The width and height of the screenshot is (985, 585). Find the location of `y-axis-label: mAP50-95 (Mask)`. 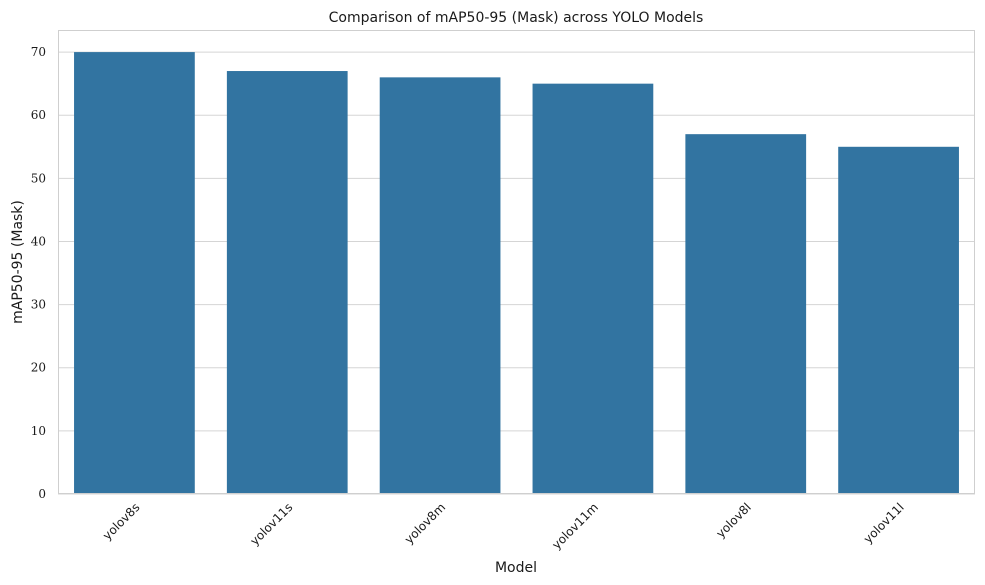

y-axis-label: mAP50-95 (Mask) is located at coordinates (18, 262).